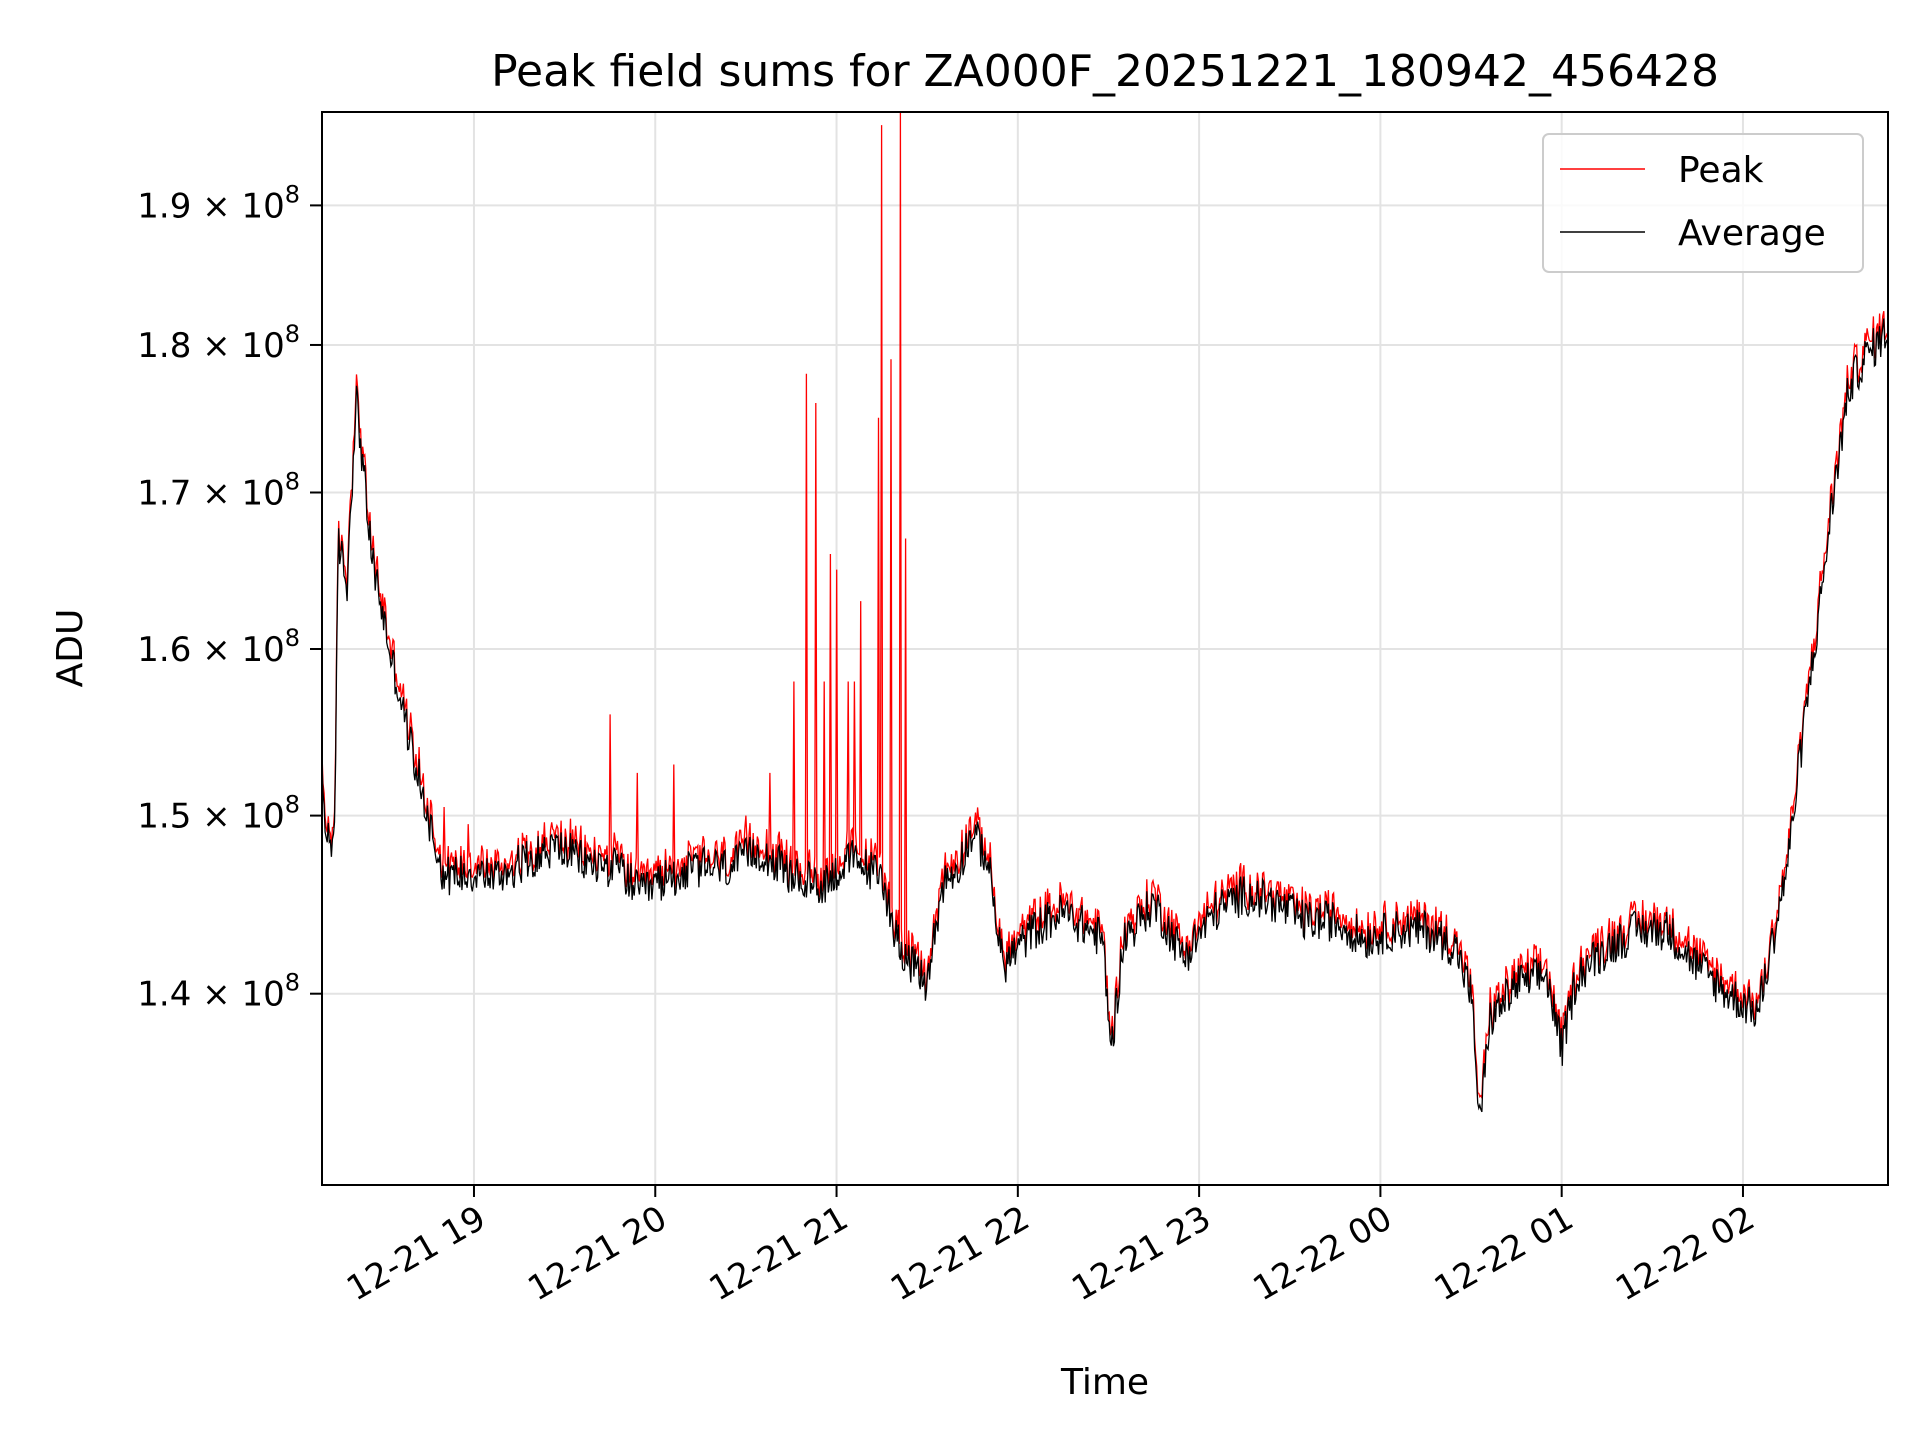 This screenshot has height=1440, width=1920. I want to click on legend: Peak Average, so click(1703, 203).